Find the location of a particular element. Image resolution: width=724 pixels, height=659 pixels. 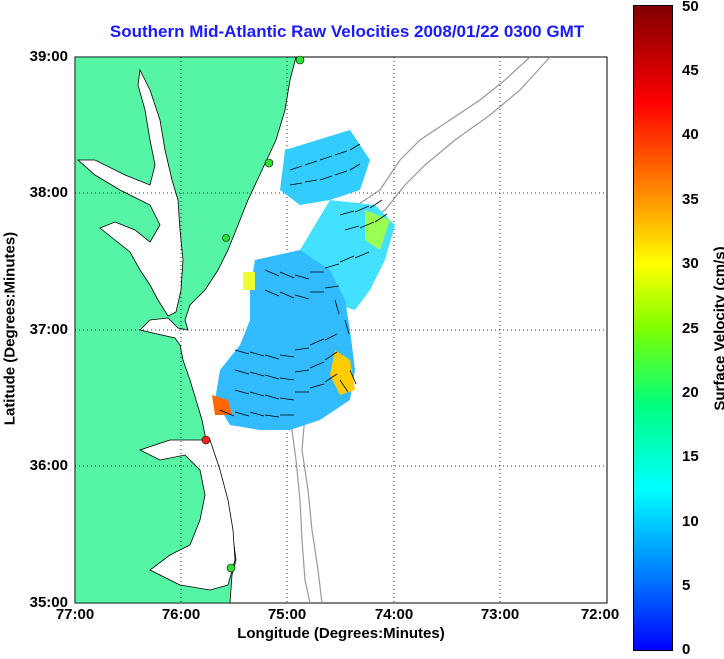

colorbar-tick-label: 45 is located at coordinates (690, 70).